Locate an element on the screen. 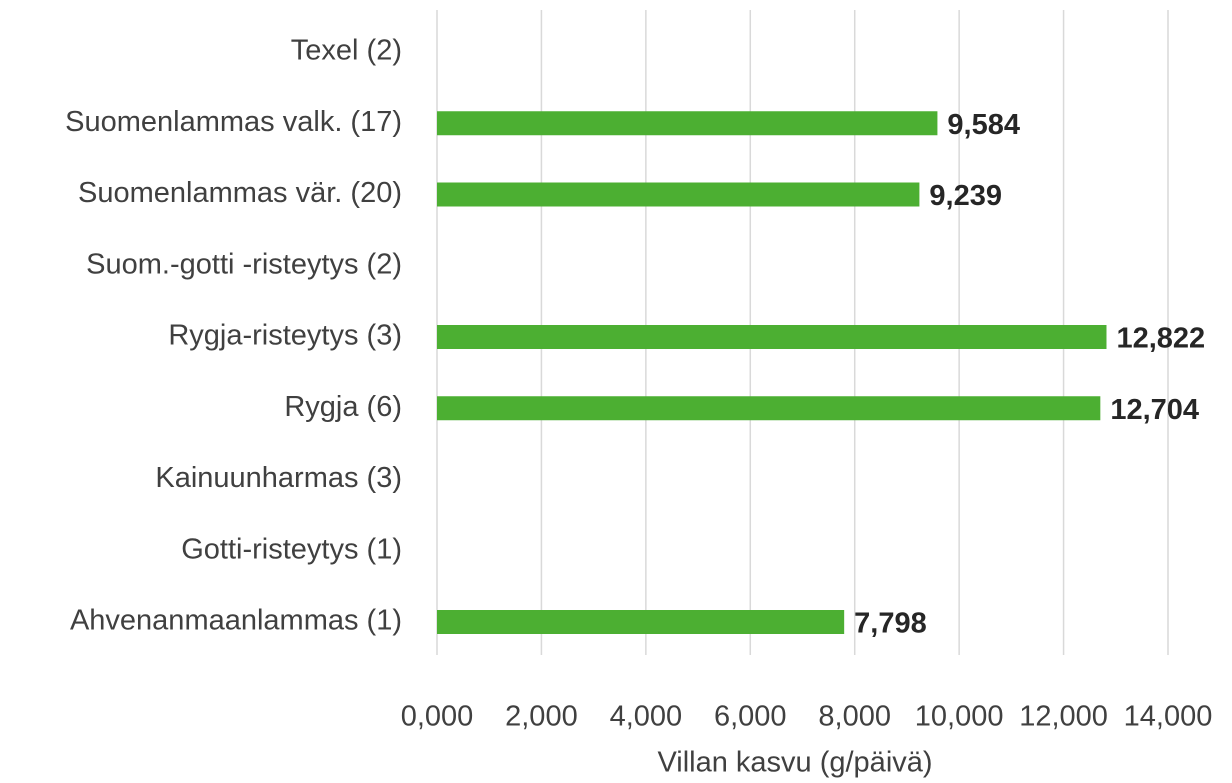 The image size is (1232, 783). value-label: 12,822 is located at coordinates (1160, 339).